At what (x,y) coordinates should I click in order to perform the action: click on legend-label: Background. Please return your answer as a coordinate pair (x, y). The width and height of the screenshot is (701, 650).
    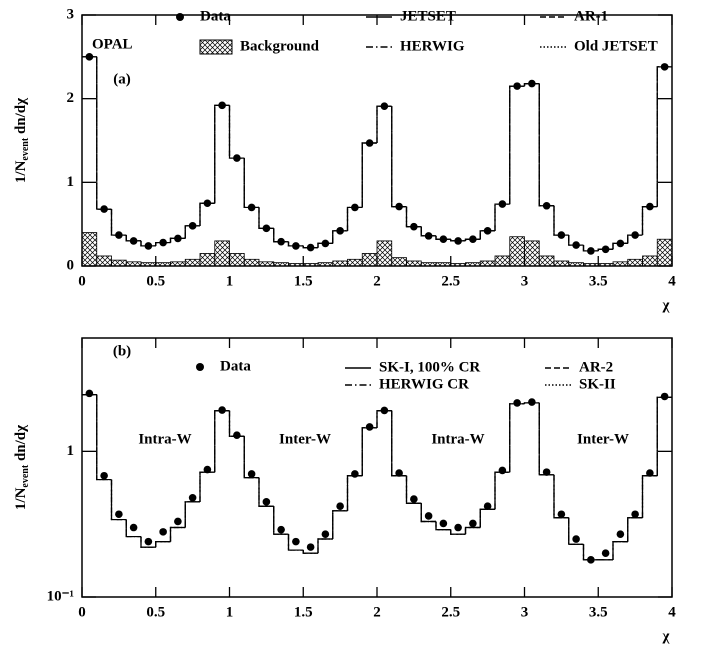
    Looking at the image, I should click on (280, 46).